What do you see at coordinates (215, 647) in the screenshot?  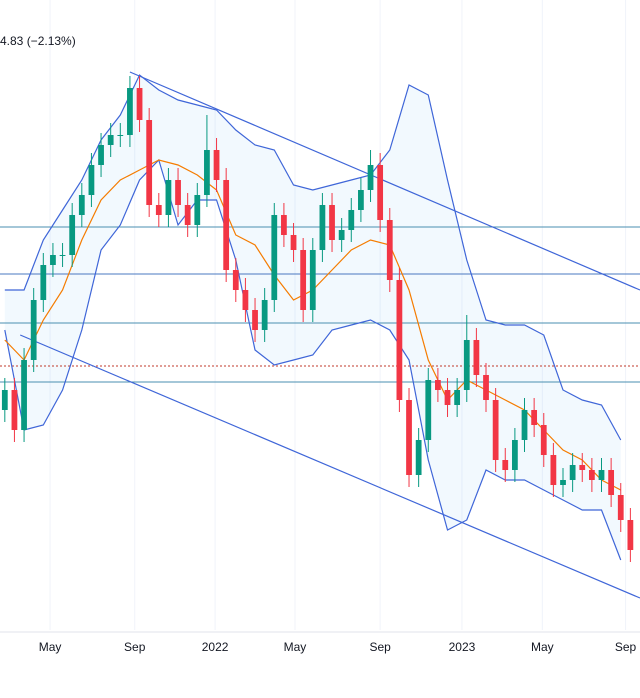 I see `x-tick-label: 2022` at bounding box center [215, 647].